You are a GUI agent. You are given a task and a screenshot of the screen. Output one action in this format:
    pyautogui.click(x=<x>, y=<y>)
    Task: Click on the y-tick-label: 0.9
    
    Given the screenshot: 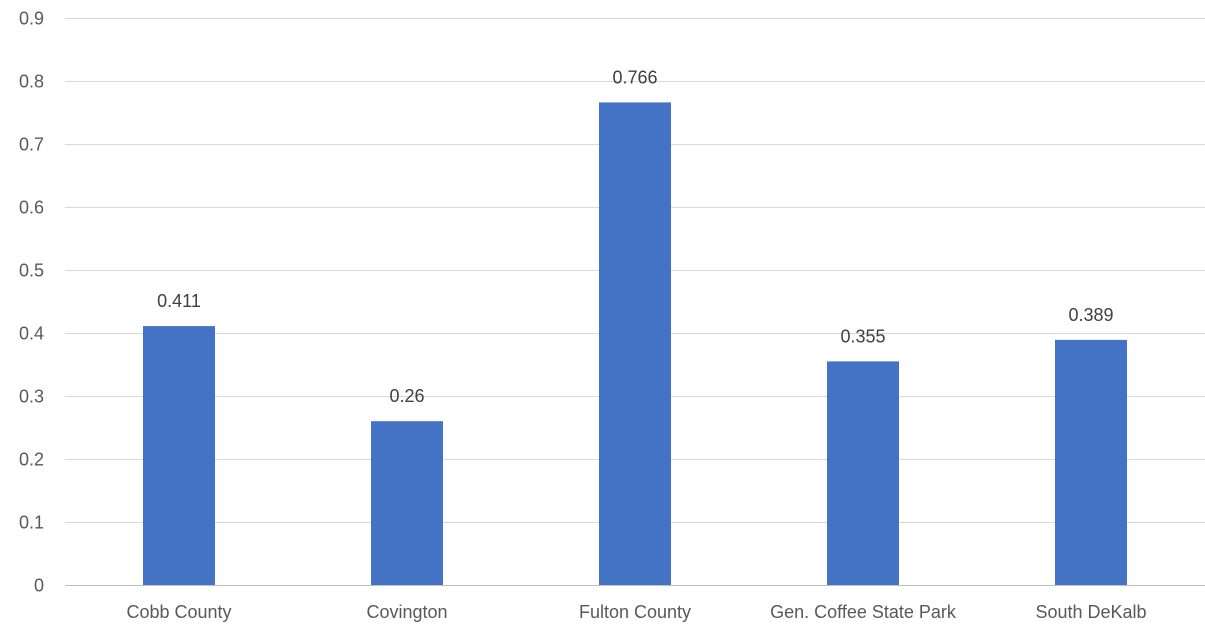 What is the action you would take?
    pyautogui.click(x=31, y=19)
    